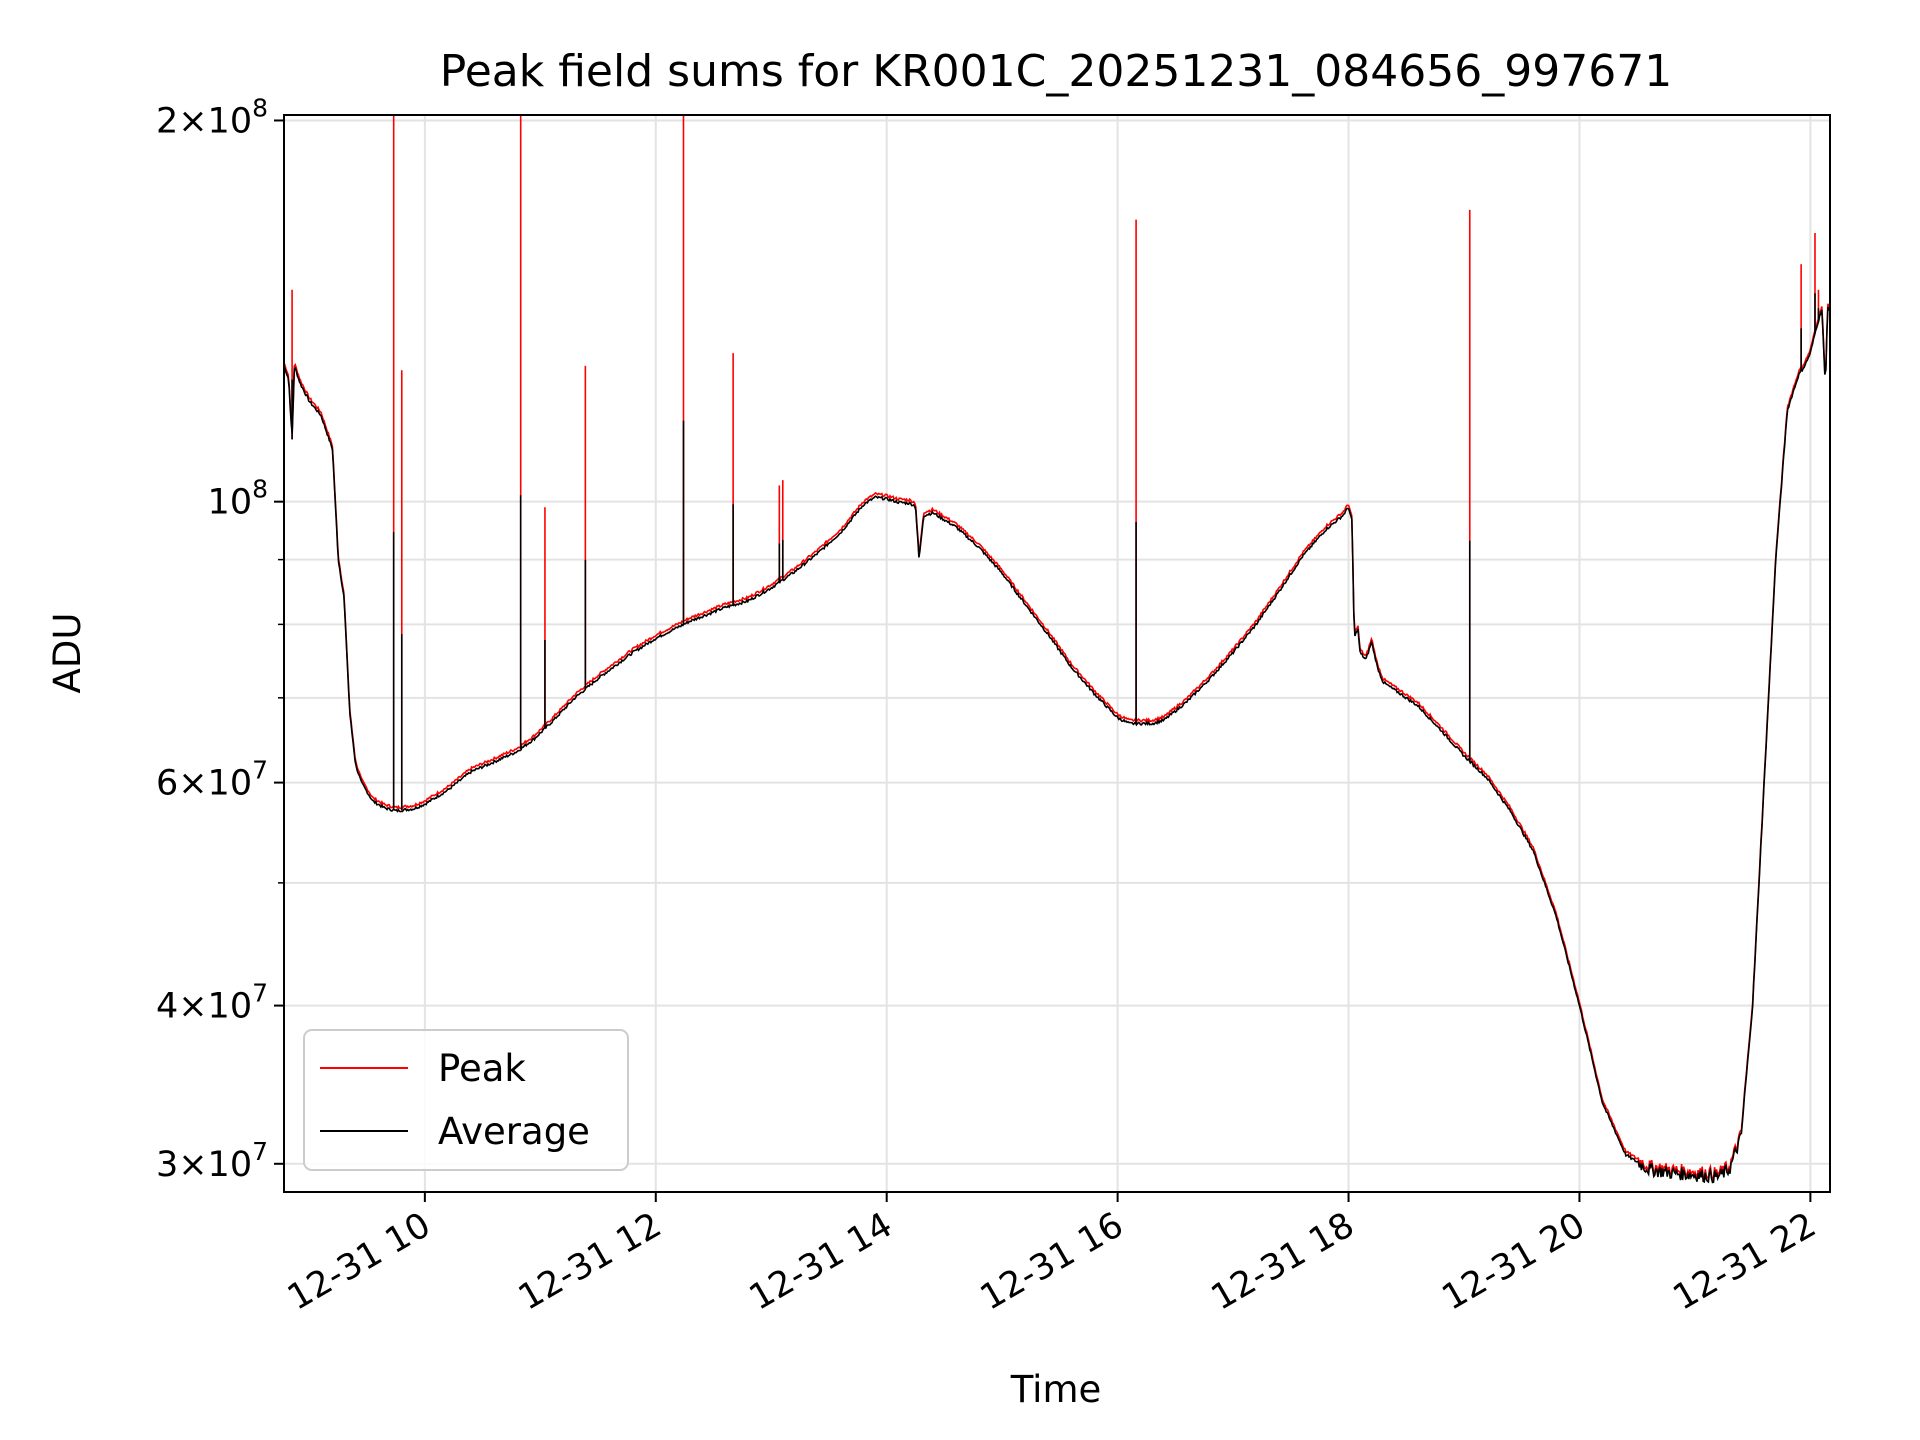 The image size is (1920, 1440). Describe the element at coordinates (212, 1003) in the screenshot. I see `y-tick-label: 4×107` at that location.